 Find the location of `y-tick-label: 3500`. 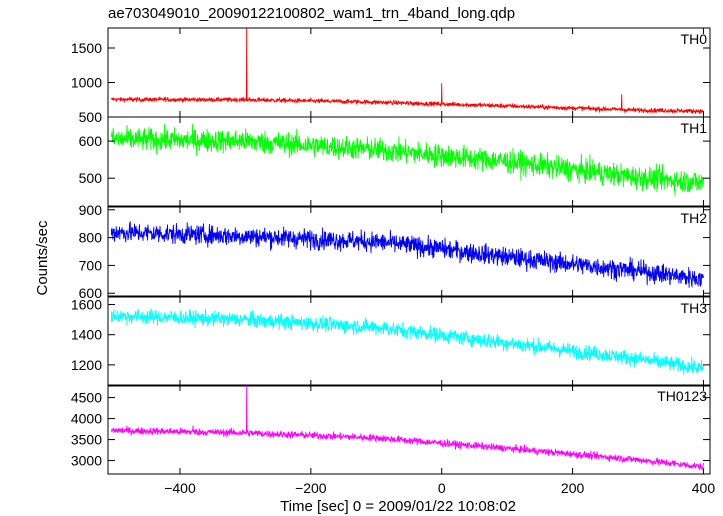

y-tick-label: 3500 is located at coordinates (86, 440).